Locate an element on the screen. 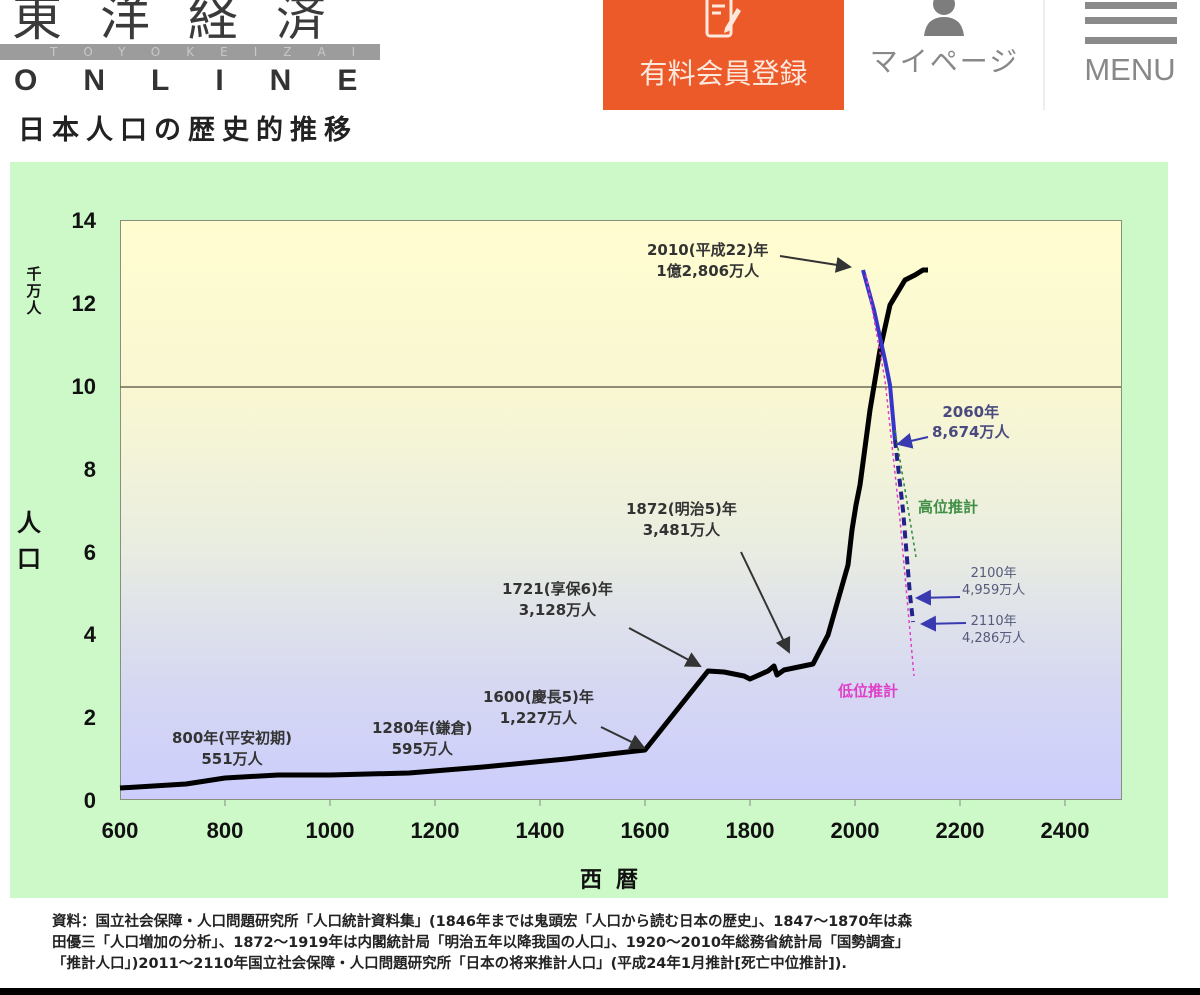  x-tick: 600 is located at coordinates (120, 830).